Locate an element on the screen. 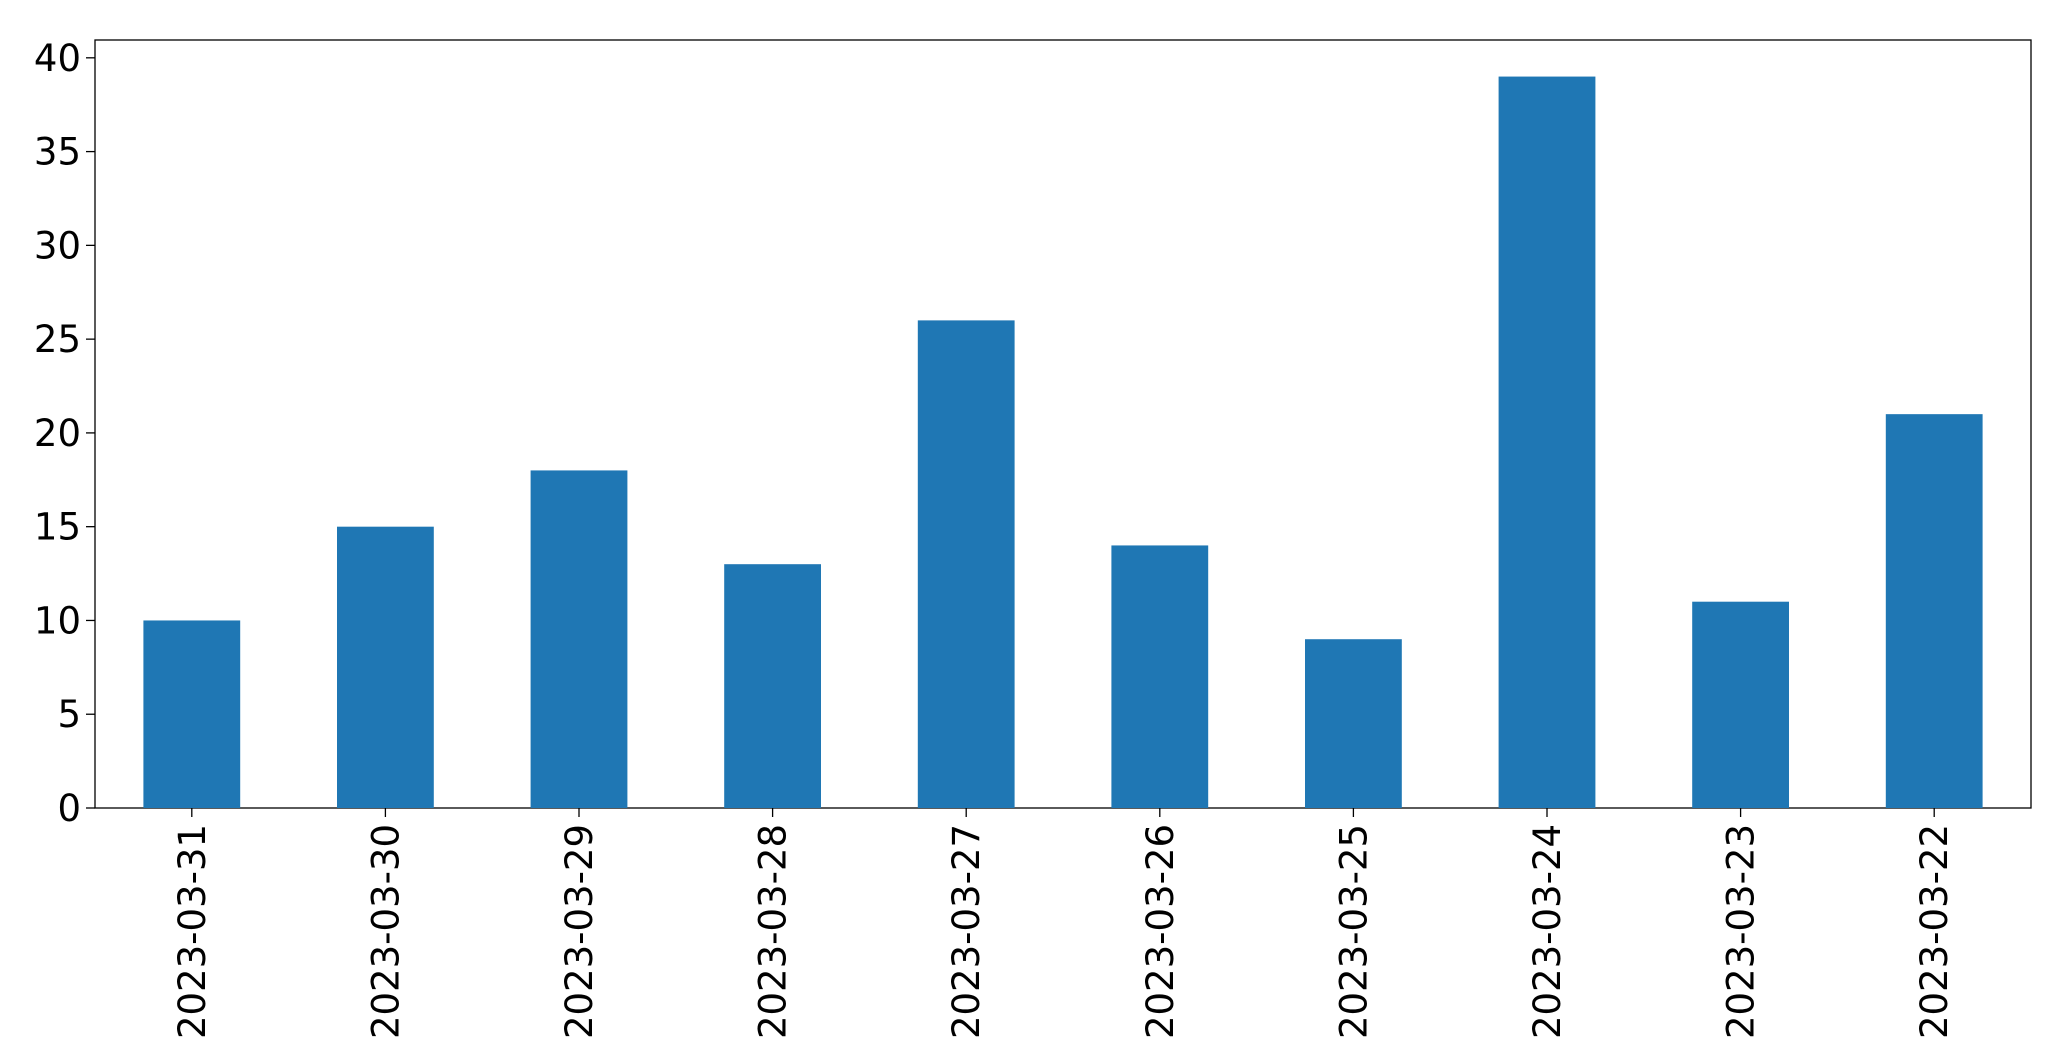  y-tick-label: 0 is located at coordinates (69, 808).